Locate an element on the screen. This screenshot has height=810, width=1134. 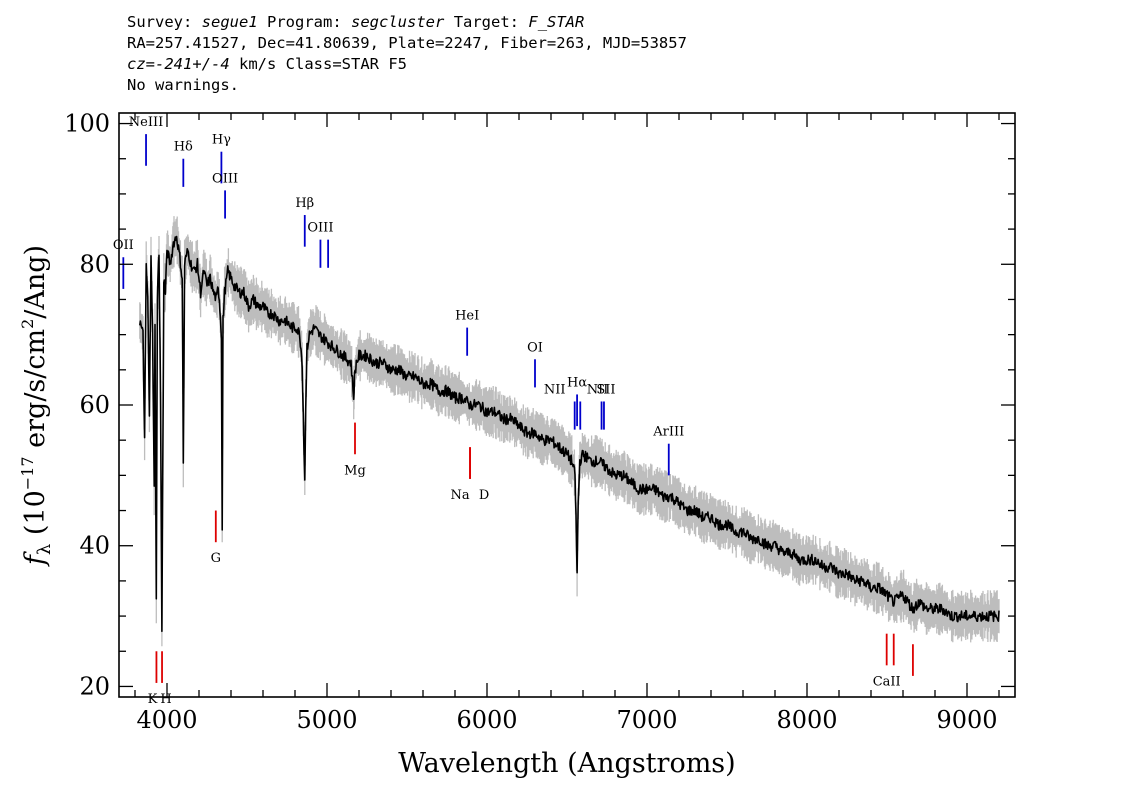
emission-label-h-4: Hβ is located at coordinates (304, 203).